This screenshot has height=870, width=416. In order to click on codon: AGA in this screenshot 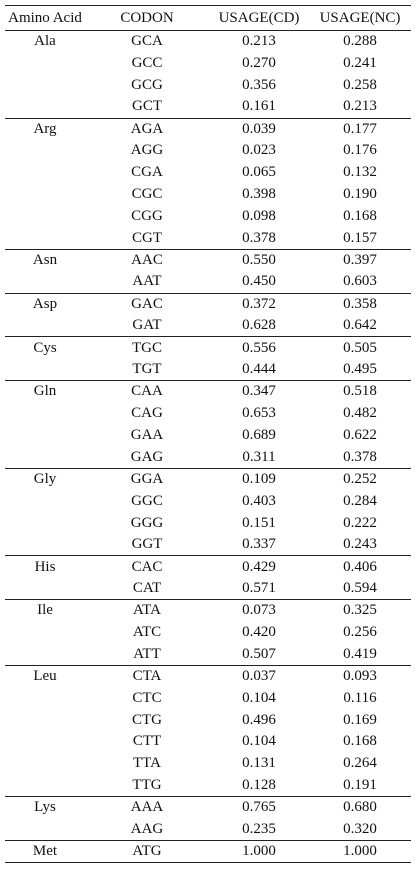, I will do `click(147, 128)`.